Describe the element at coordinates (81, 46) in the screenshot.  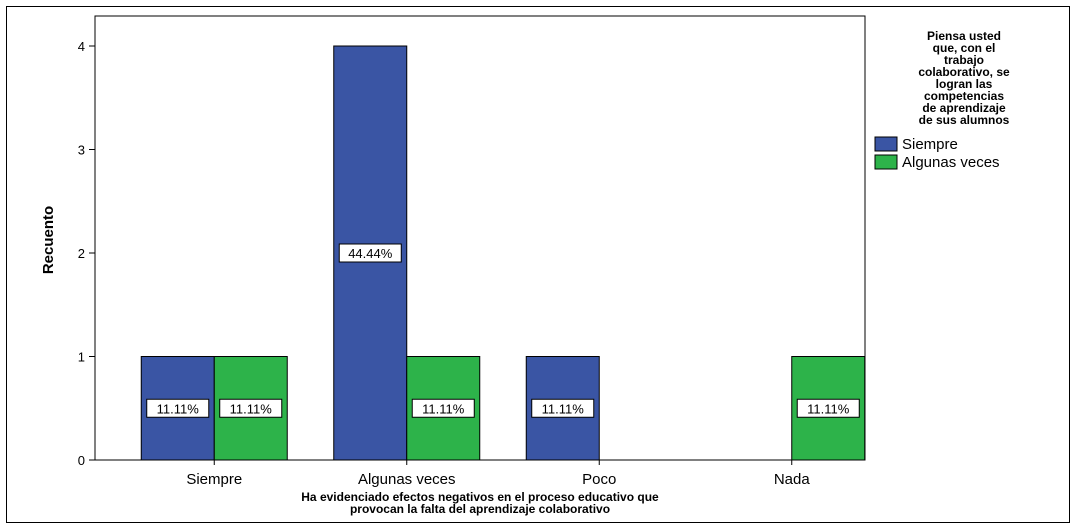
I see `y-tick-label: 4` at that location.